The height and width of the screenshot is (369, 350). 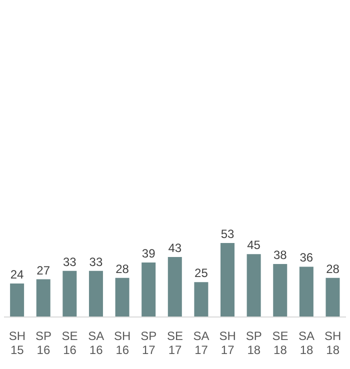 I want to click on x-tick-label: SH 16, so click(x=122, y=343).